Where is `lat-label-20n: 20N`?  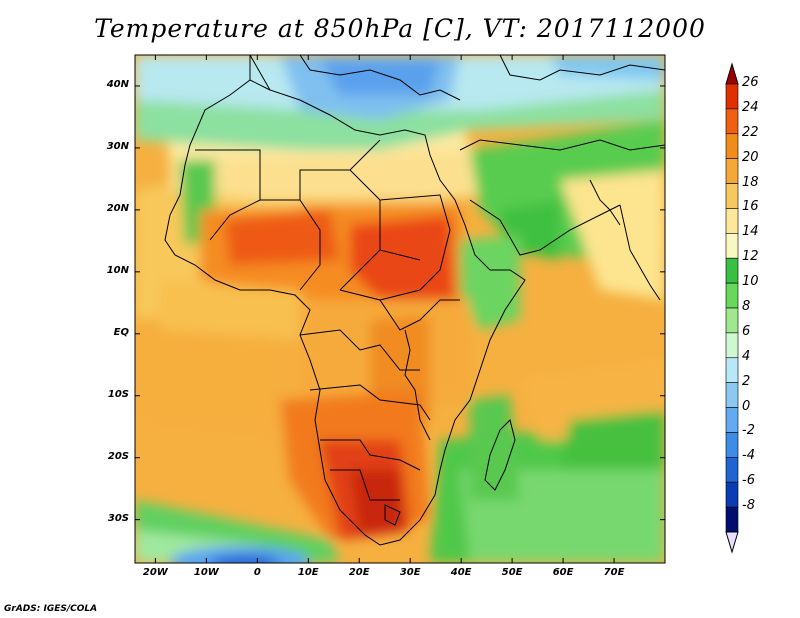 lat-label-20n: 20N is located at coordinates (117, 208).